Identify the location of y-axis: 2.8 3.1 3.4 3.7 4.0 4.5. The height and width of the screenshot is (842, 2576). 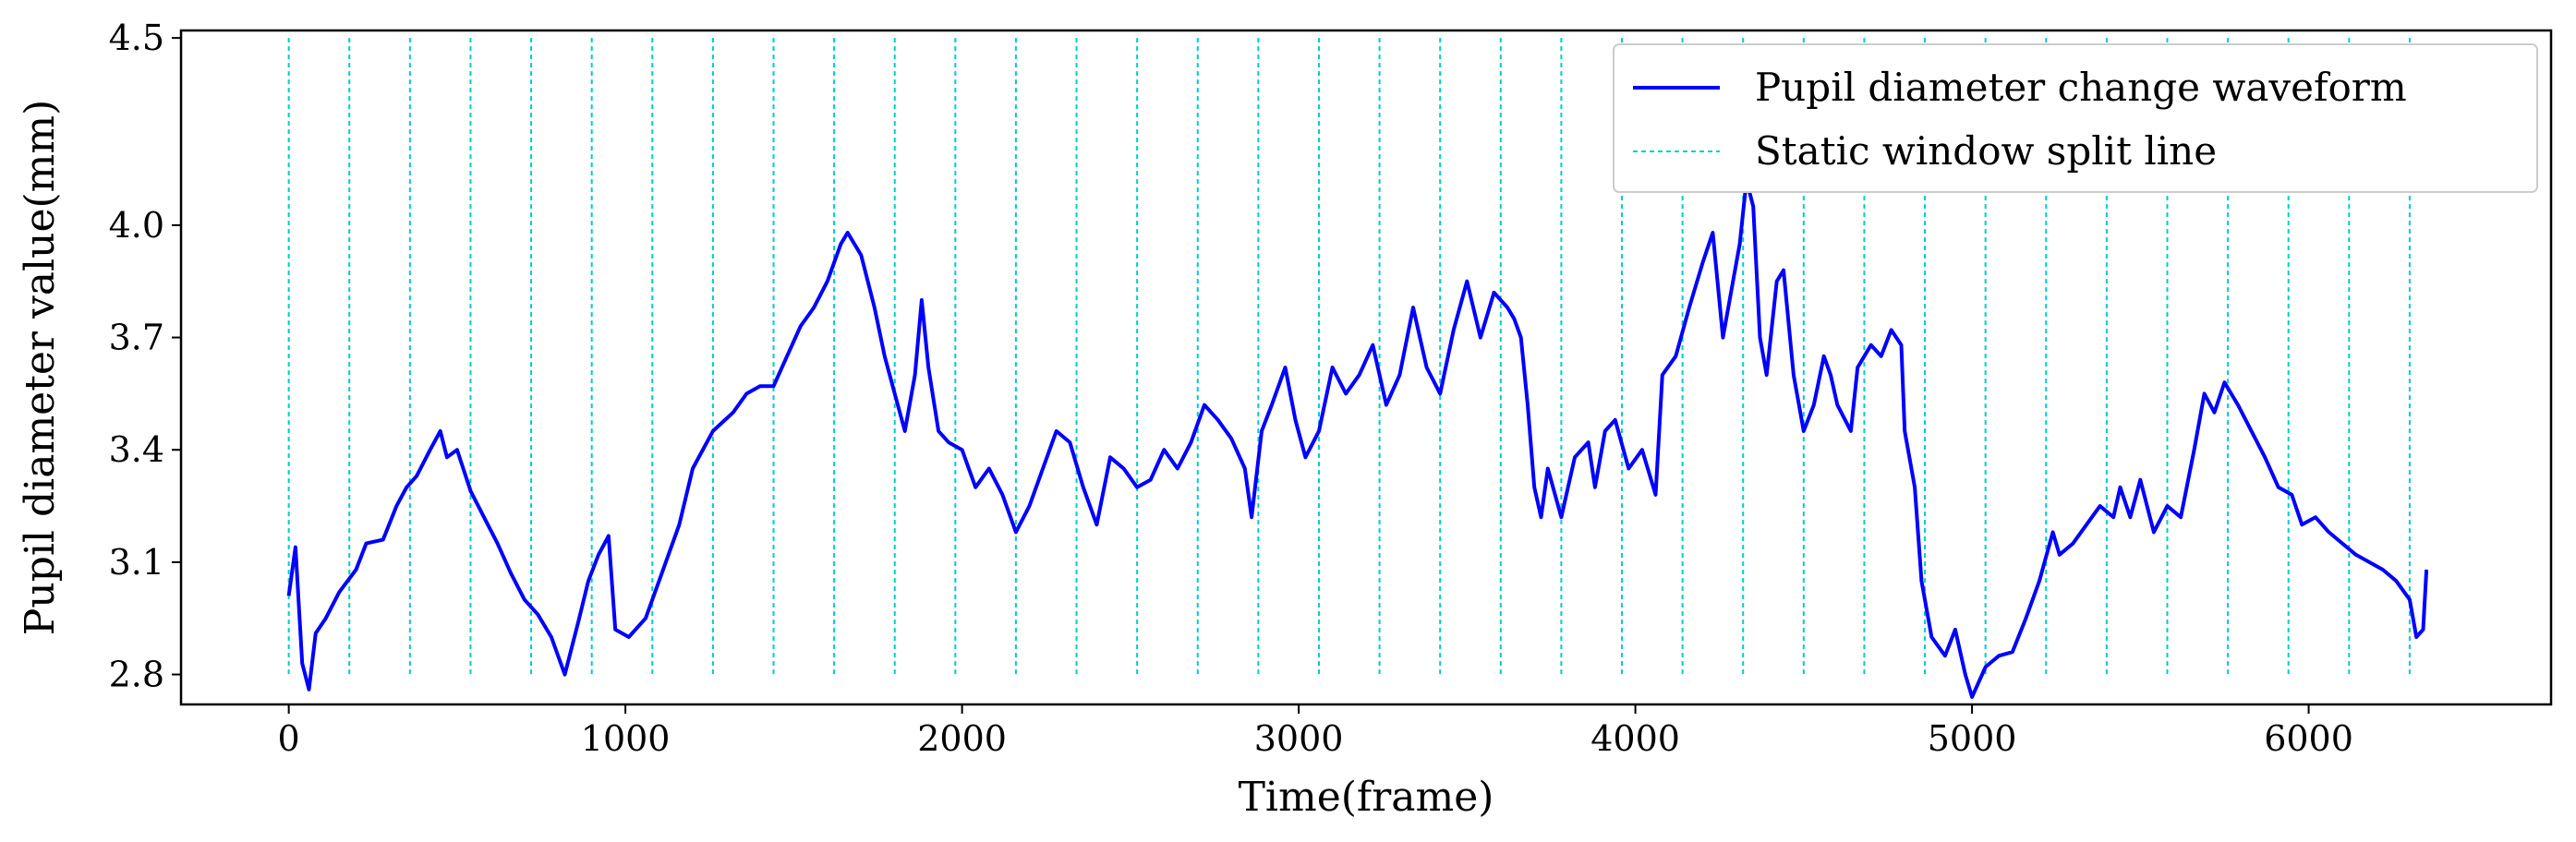
(145, 356).